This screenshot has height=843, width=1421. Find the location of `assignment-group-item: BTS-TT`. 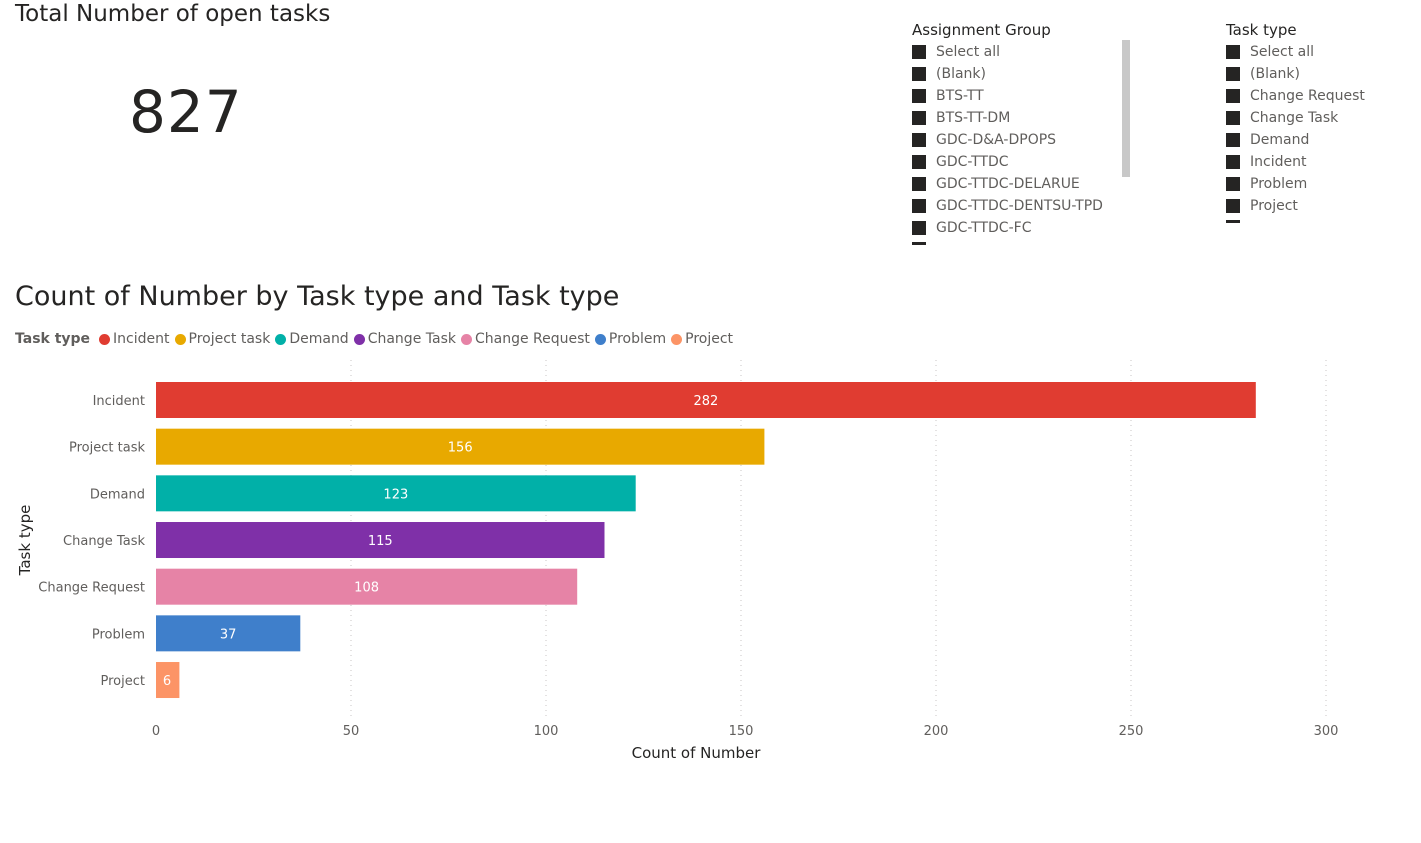

assignment-group-item: BTS-TT is located at coordinates (1022, 96).